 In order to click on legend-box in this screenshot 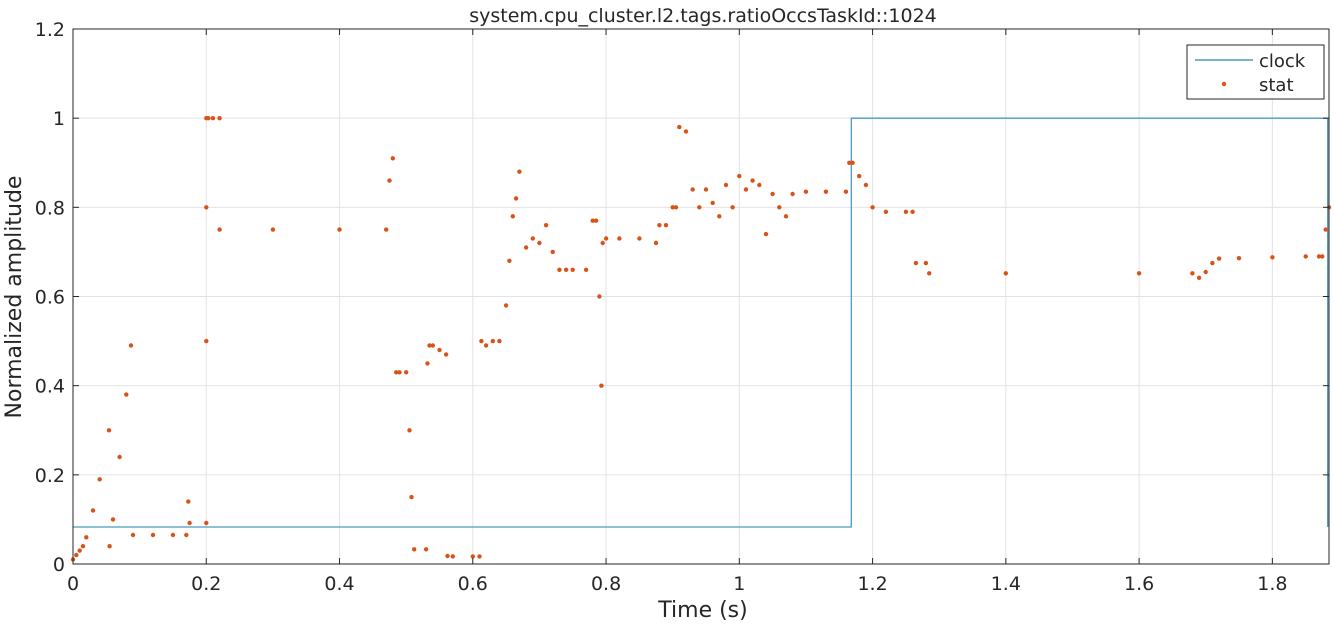, I will do `click(1255, 72)`.